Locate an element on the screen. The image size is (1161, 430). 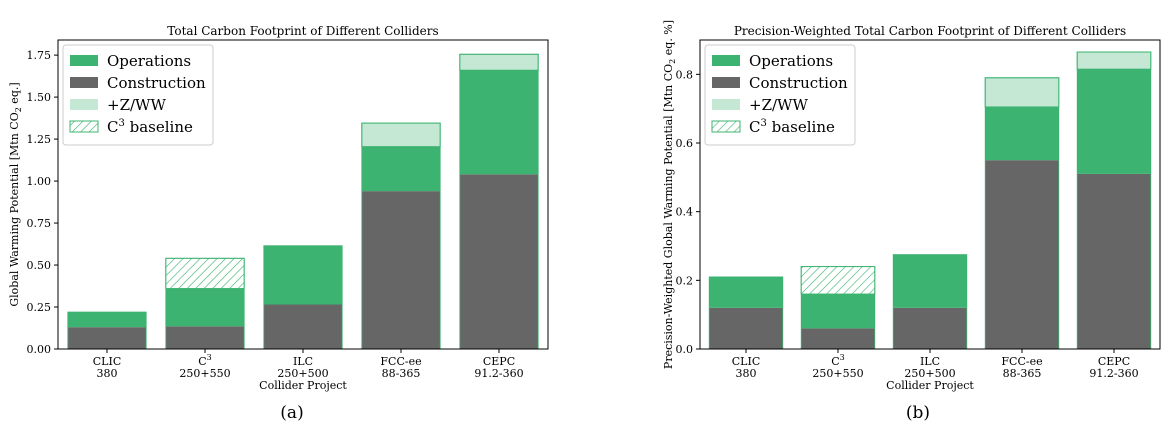
y-tick-label: 0.75 is located at coordinates (39, 223).